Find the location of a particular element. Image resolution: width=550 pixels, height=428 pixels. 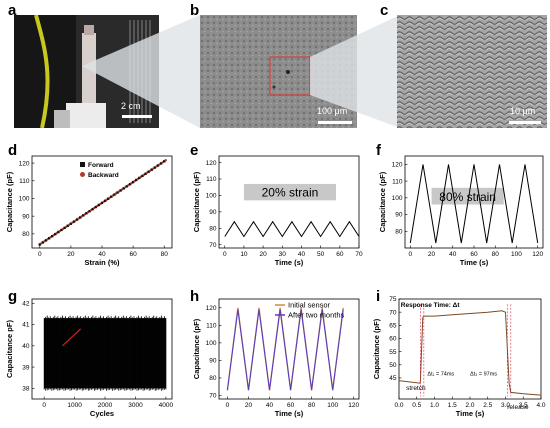

axis-ticks: 0 1000 2000 3000 4000 38 39 40 41 42 is located at coordinates (97, 354).